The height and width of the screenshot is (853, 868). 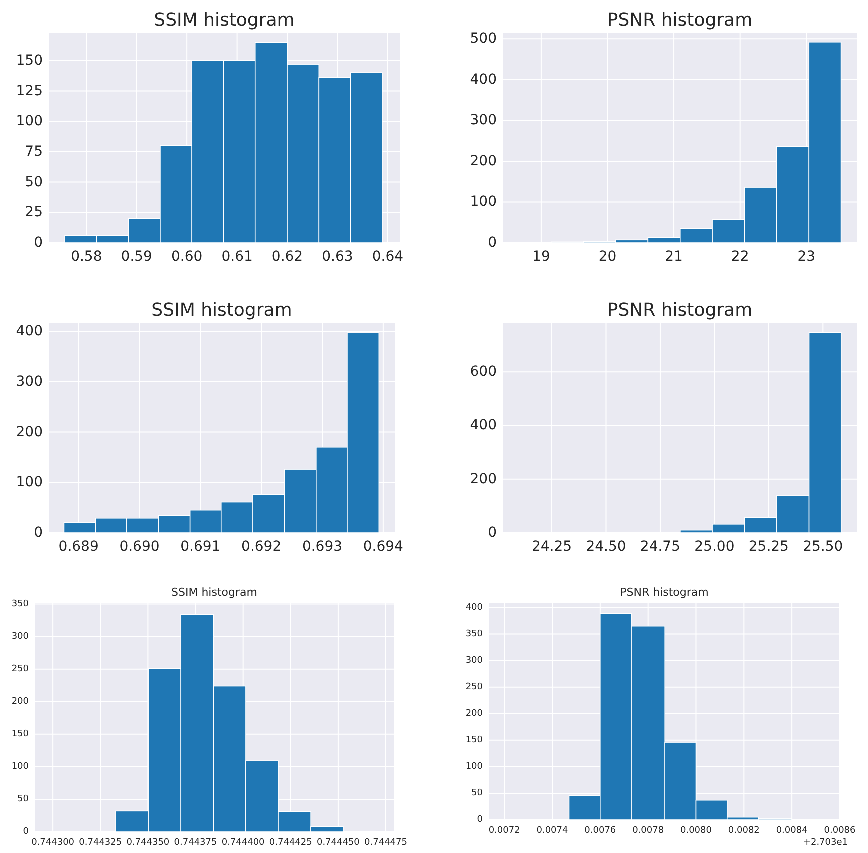 What do you see at coordinates (338, 257) in the screenshot?
I see `x-tick-label: 0.63` at bounding box center [338, 257].